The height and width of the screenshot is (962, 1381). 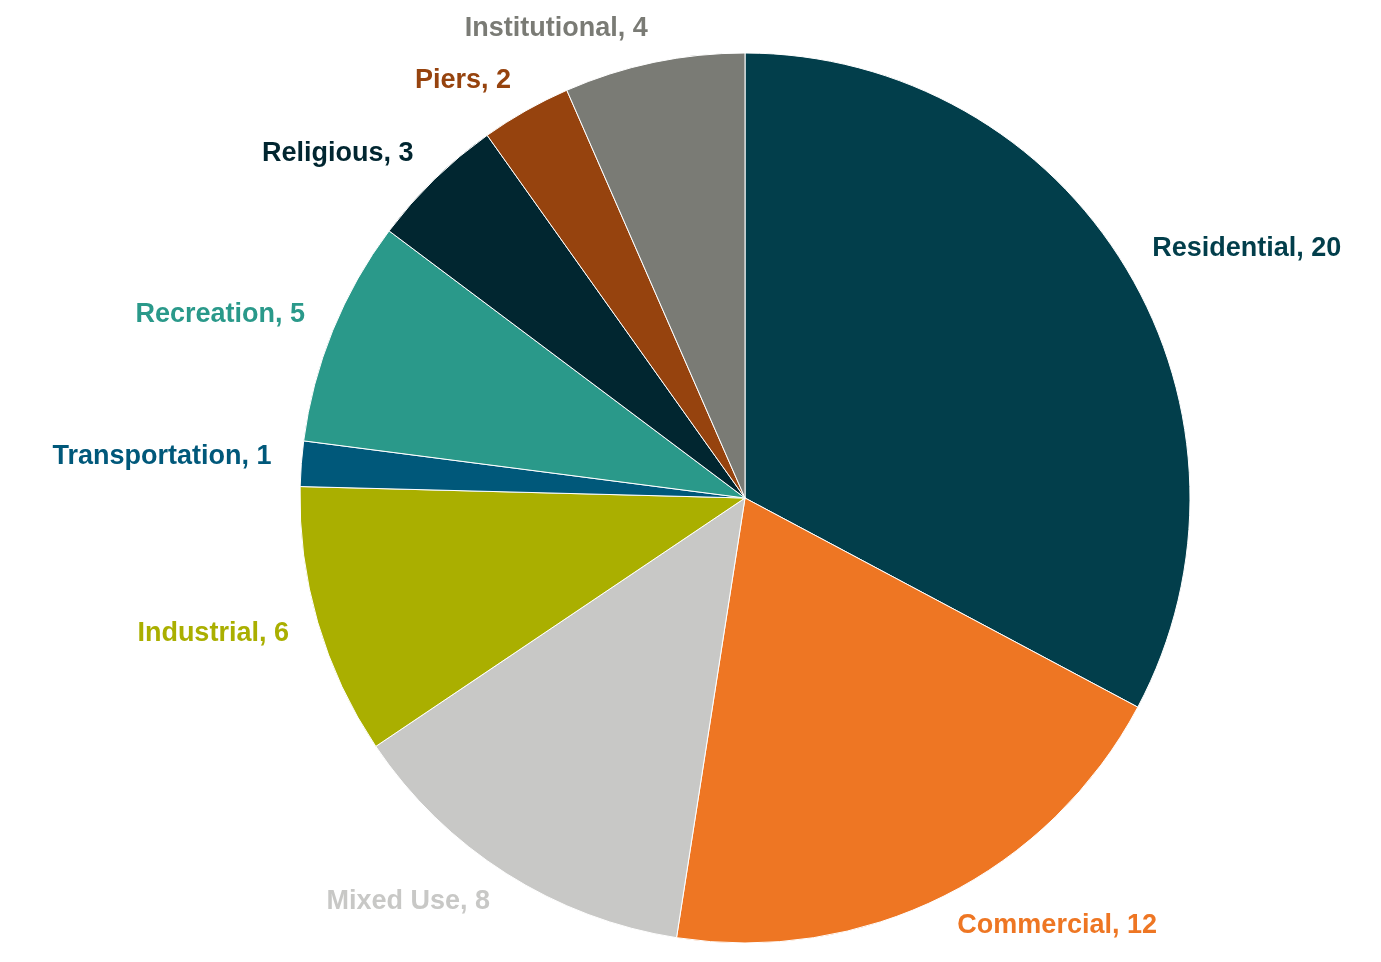 I want to click on data-label: , 20, so click(x=1319, y=247).